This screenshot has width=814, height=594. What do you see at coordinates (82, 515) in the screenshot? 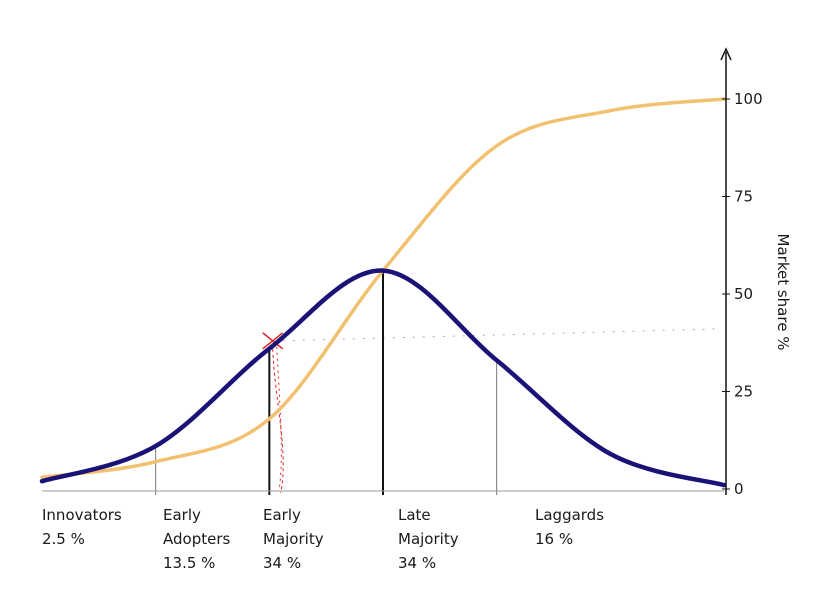
I see `segment-name: Innovators` at bounding box center [82, 515].